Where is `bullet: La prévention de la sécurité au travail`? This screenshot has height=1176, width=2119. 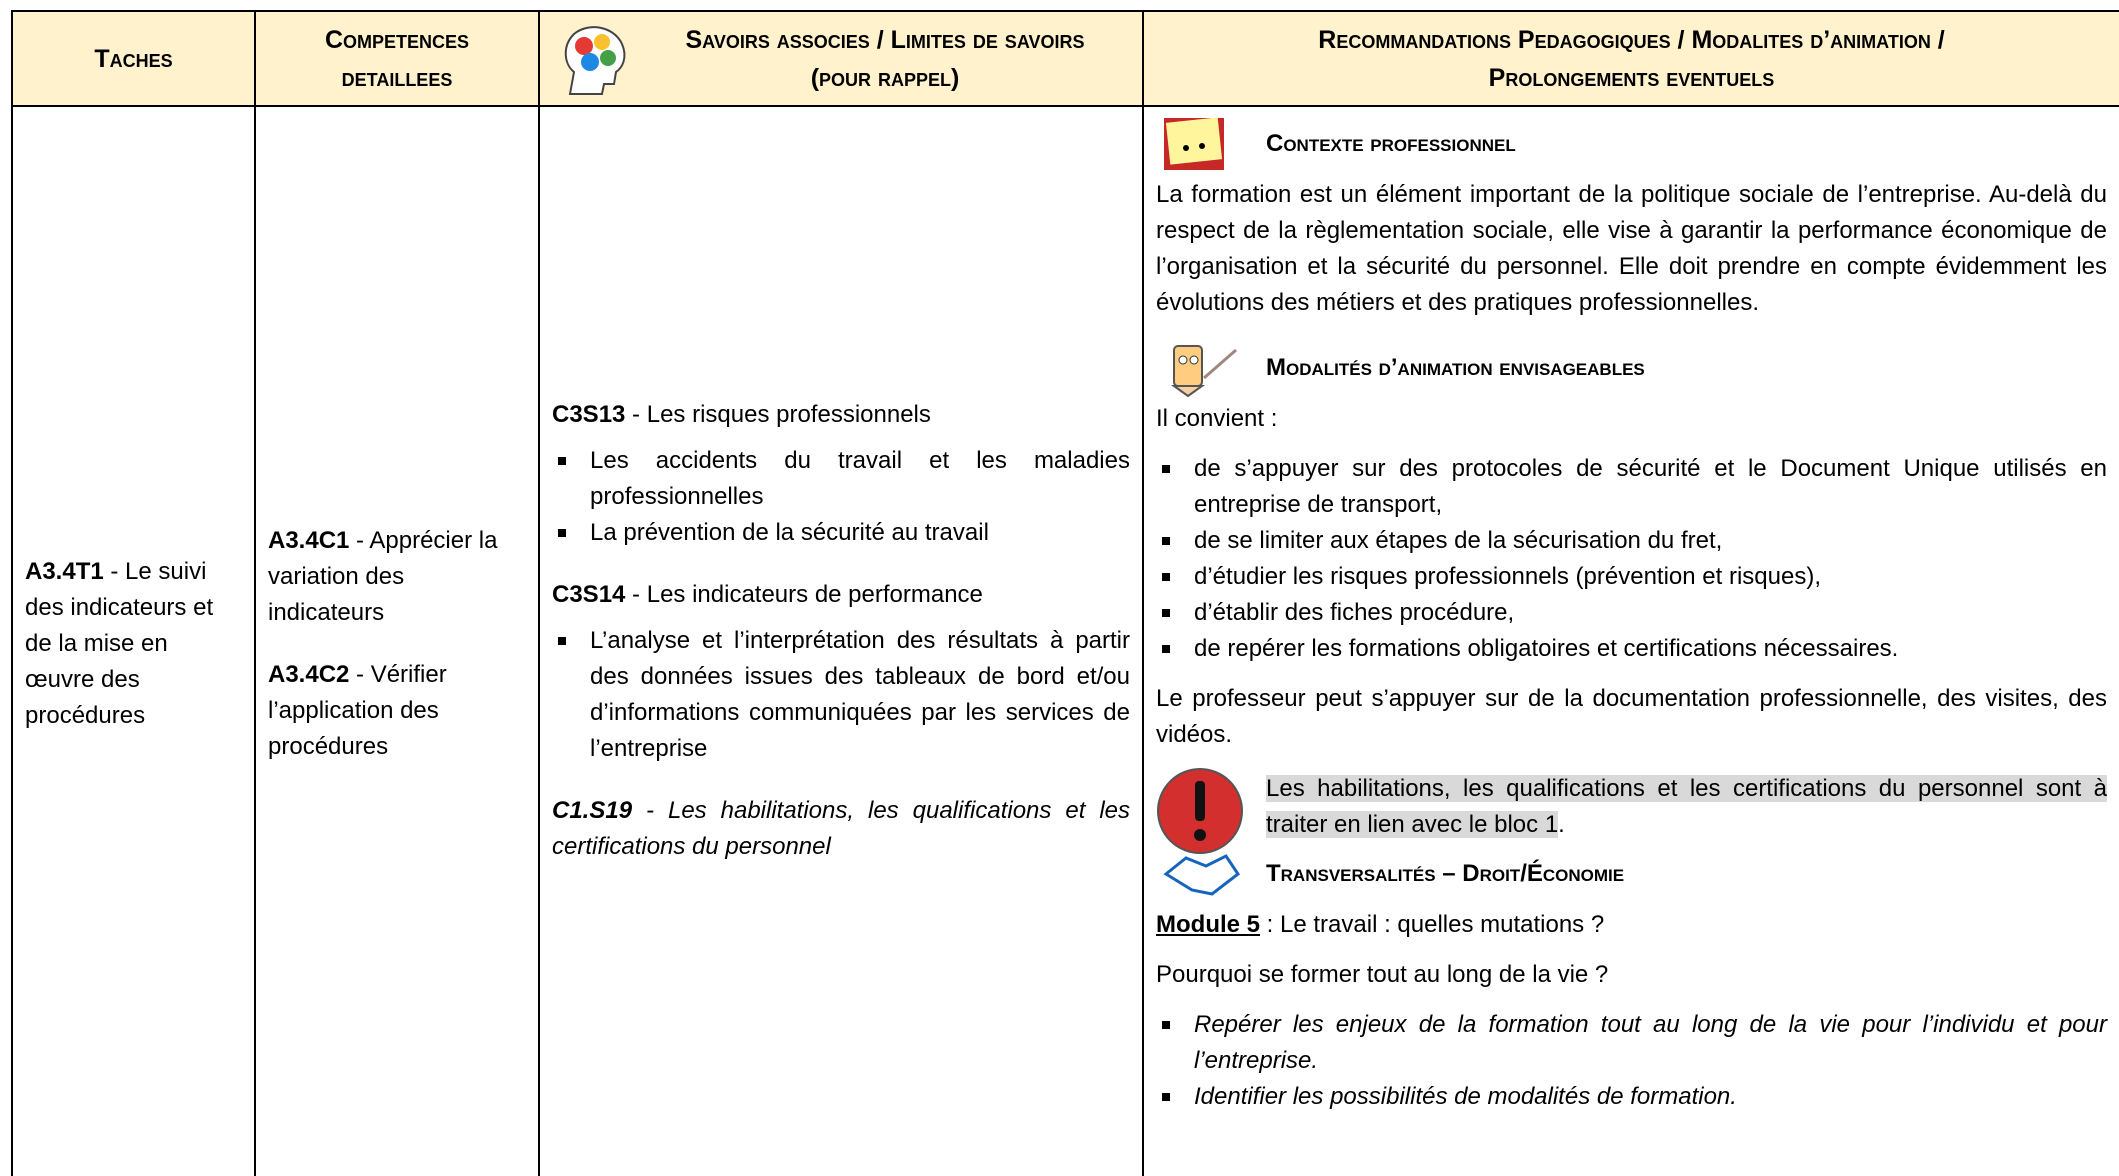 bullet: La prévention de la sécurité au travail is located at coordinates (841, 533).